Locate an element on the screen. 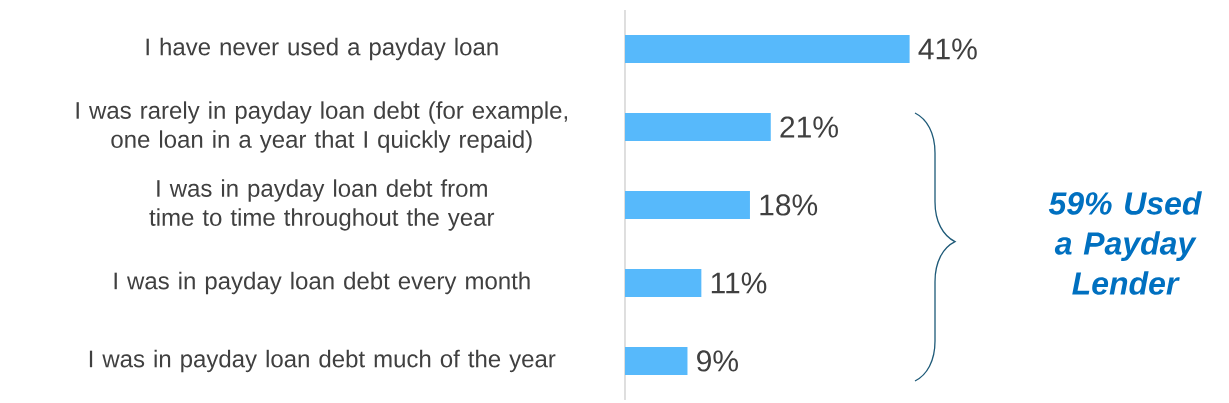 Image resolution: width=1229 pixels, height=403 pixels. y-tick-label: I was in payday loan debt much of the year is located at coordinates (322, 361).